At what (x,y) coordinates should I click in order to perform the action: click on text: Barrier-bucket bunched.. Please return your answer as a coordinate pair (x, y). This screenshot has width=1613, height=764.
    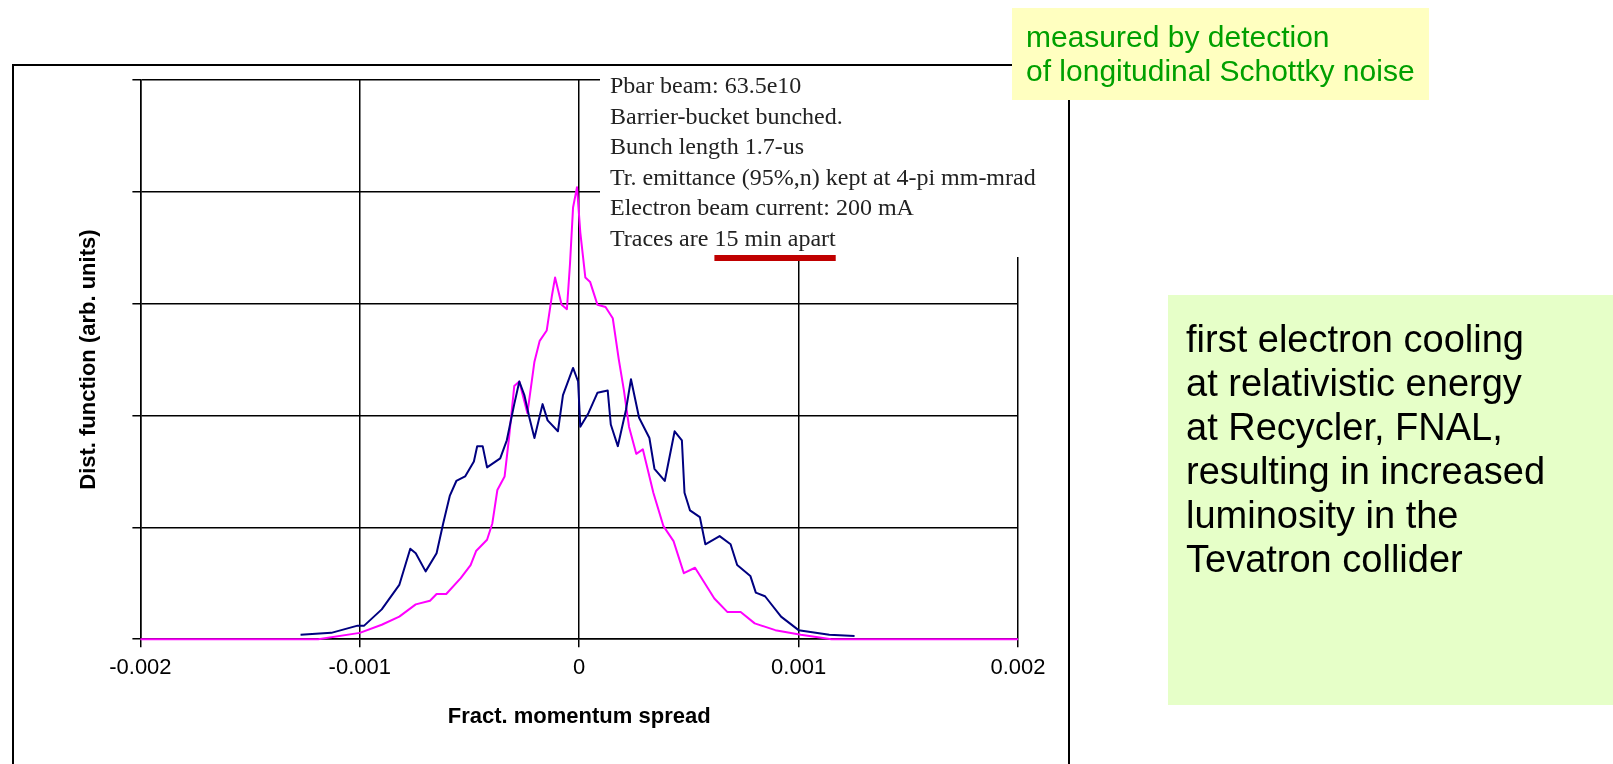
    Looking at the image, I should click on (727, 116).